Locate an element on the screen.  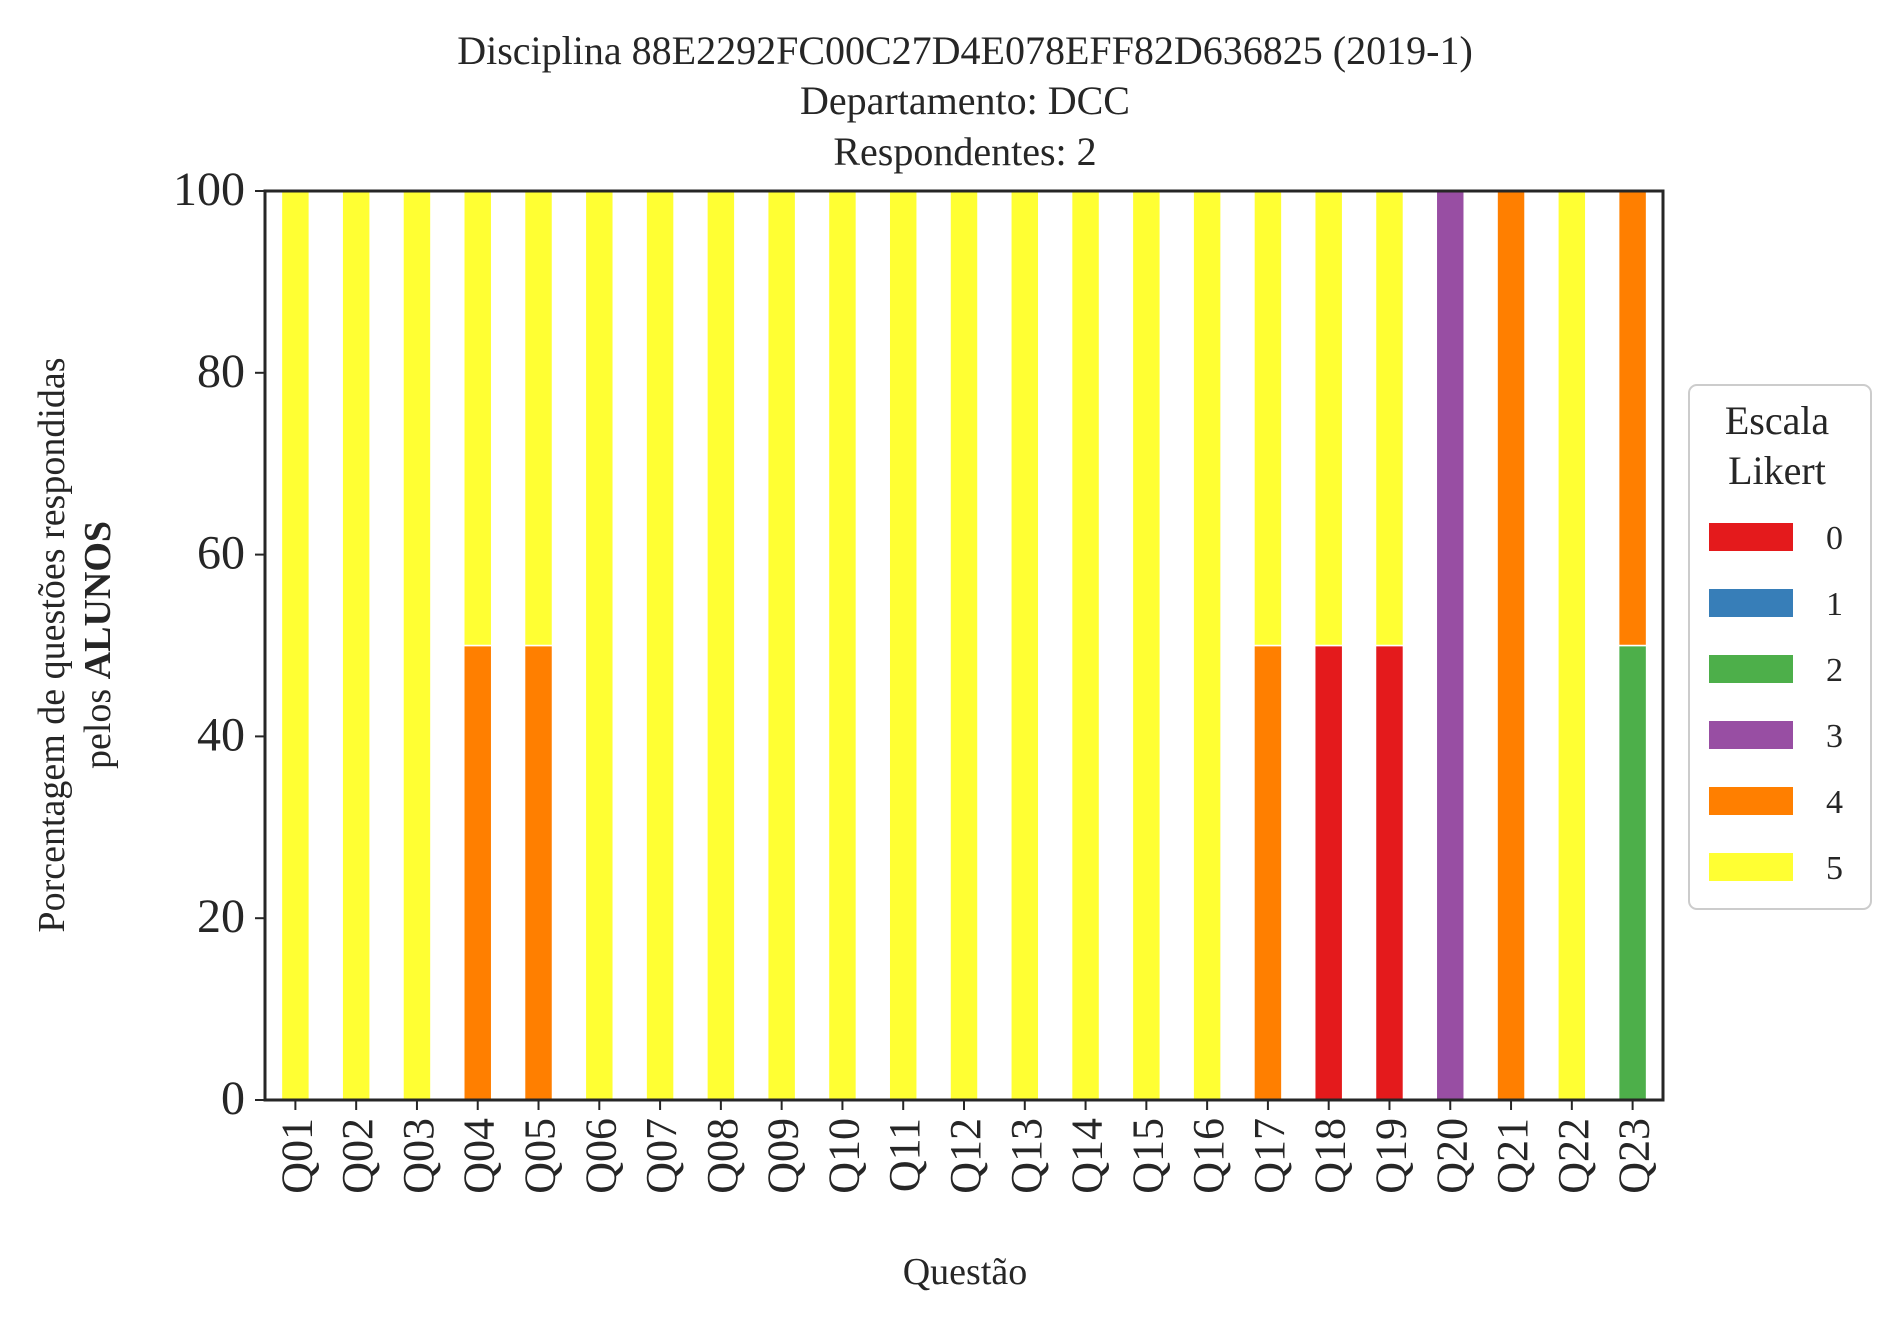
chart-title-line-2: Departamento: DCC is located at coordinates (965, 100).